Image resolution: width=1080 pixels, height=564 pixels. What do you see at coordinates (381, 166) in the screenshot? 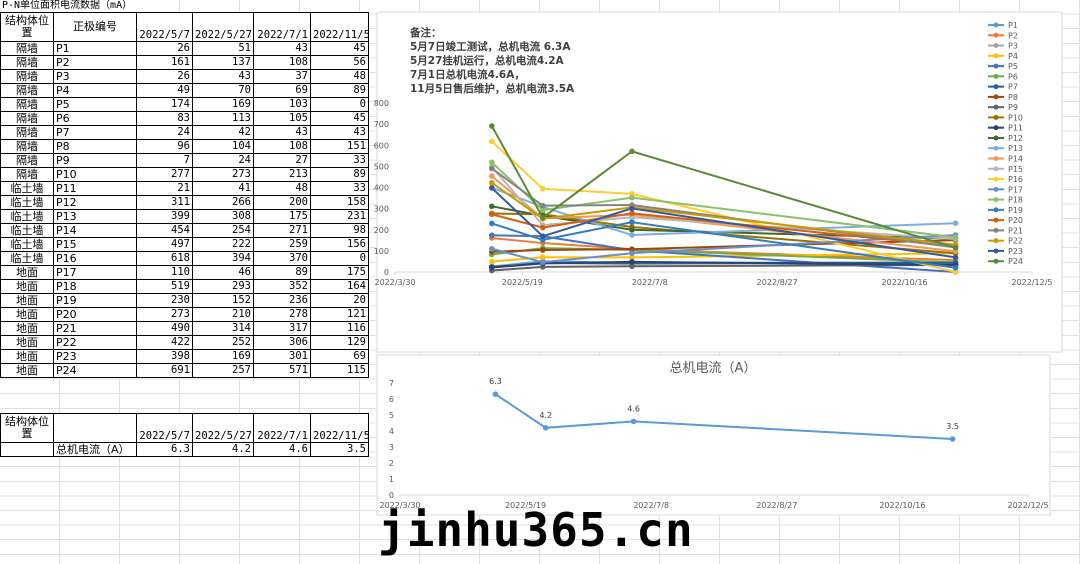
I see `y-tick-label: 500` at bounding box center [381, 166].